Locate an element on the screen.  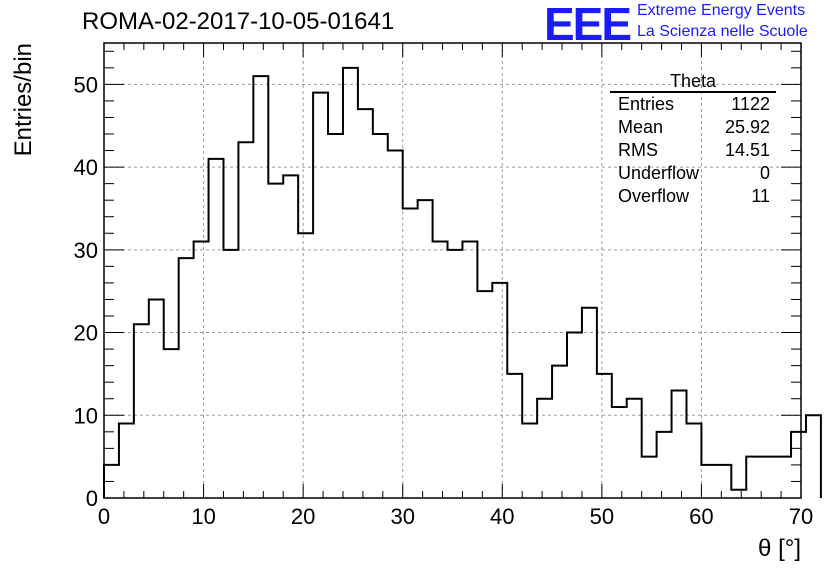
stats-label: Mean is located at coordinates (641, 127).